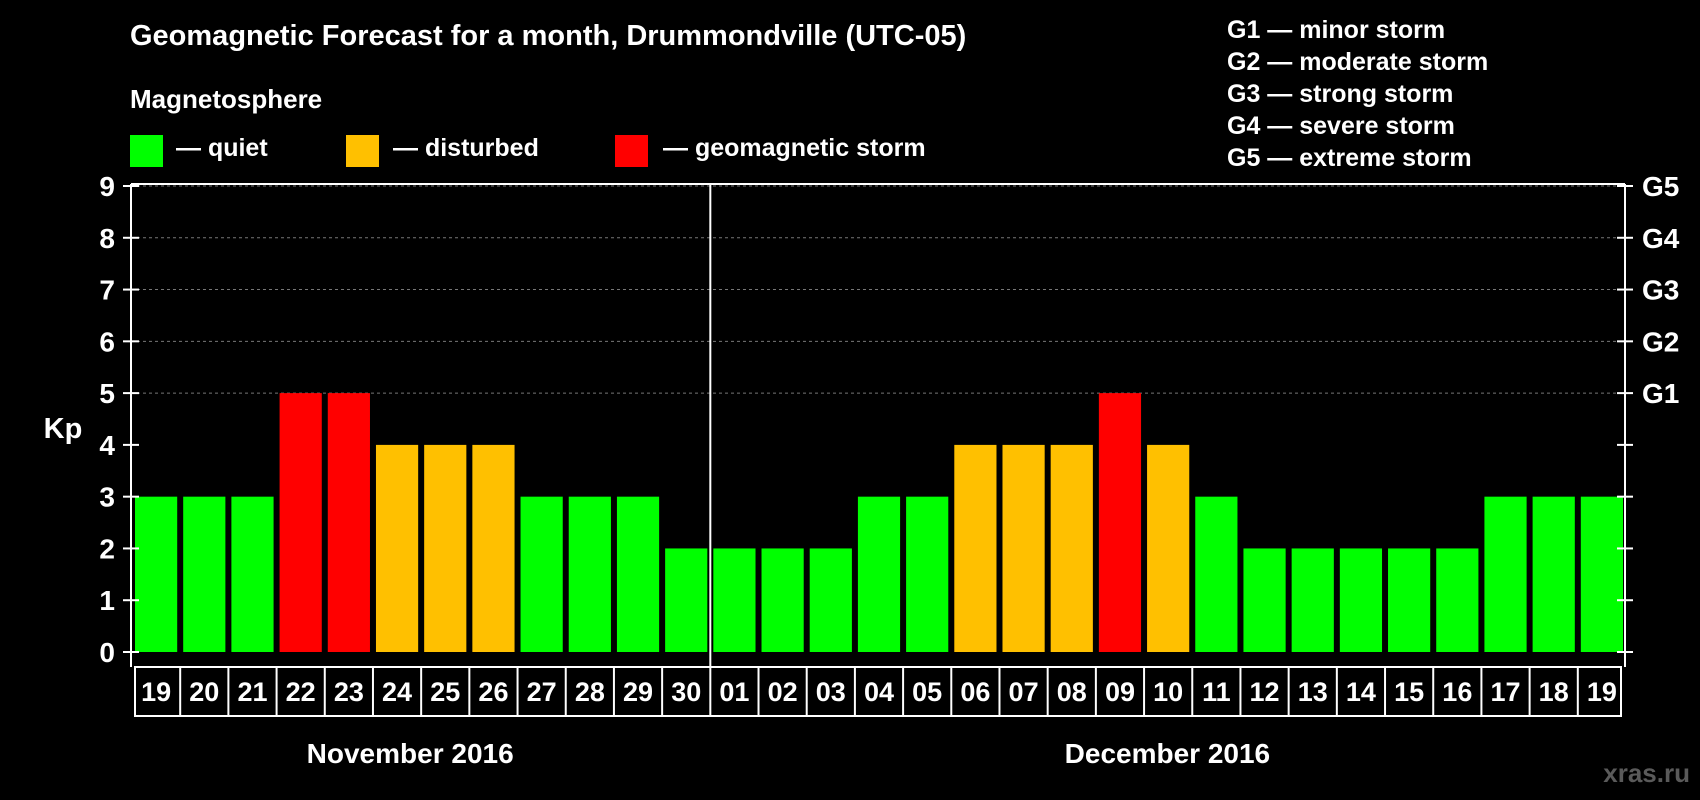 Image resolution: width=1700 pixels, height=800 pixels. I want to click on legend-label-storm: — geomagnetic storm, so click(794, 148).